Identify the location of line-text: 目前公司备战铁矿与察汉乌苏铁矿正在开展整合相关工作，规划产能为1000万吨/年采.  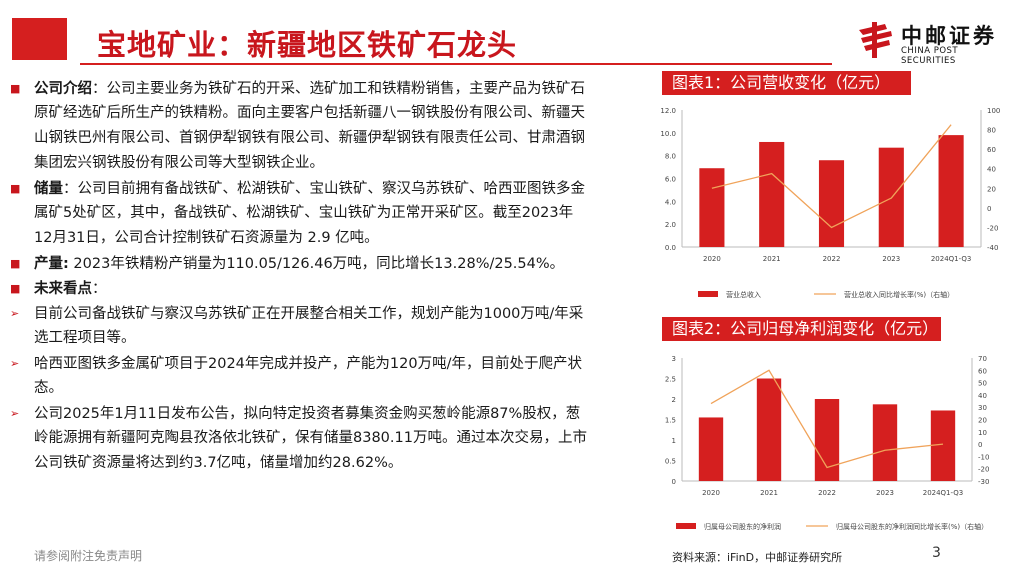
(309, 314).